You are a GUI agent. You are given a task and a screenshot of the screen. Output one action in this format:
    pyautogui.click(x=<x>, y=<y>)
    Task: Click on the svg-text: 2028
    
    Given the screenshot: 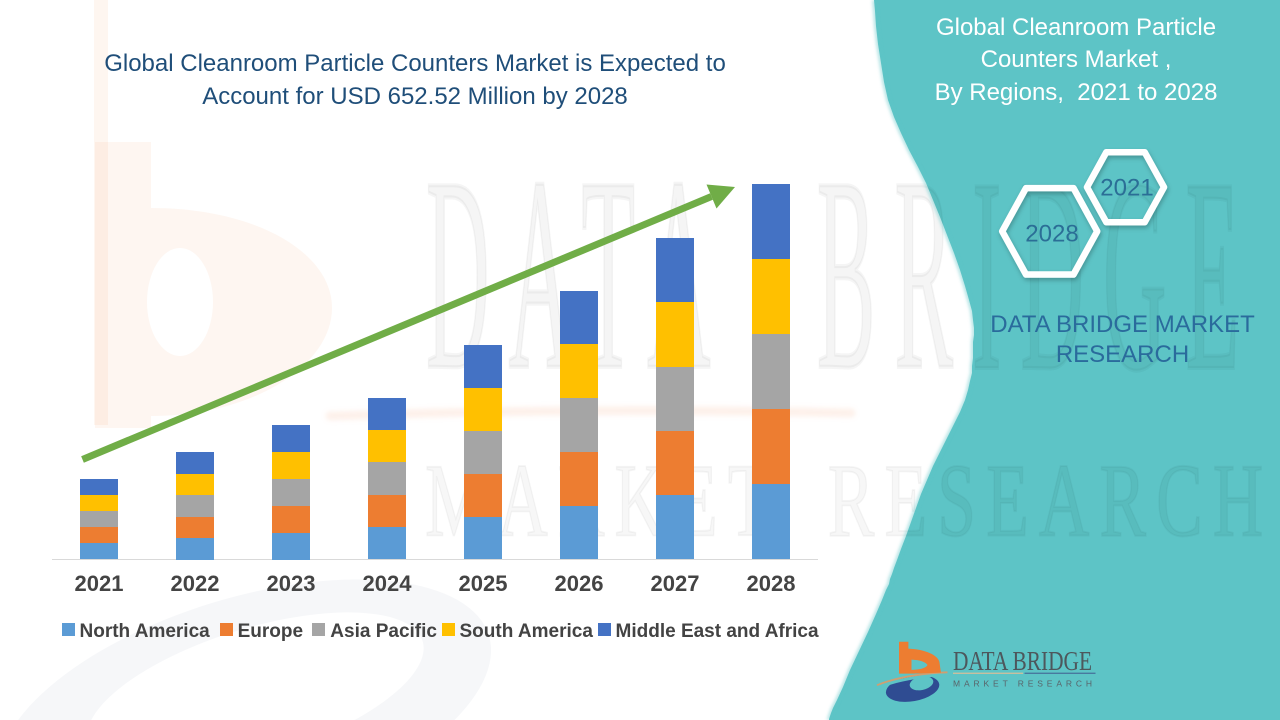 What is the action you would take?
    pyautogui.click(x=1051, y=234)
    